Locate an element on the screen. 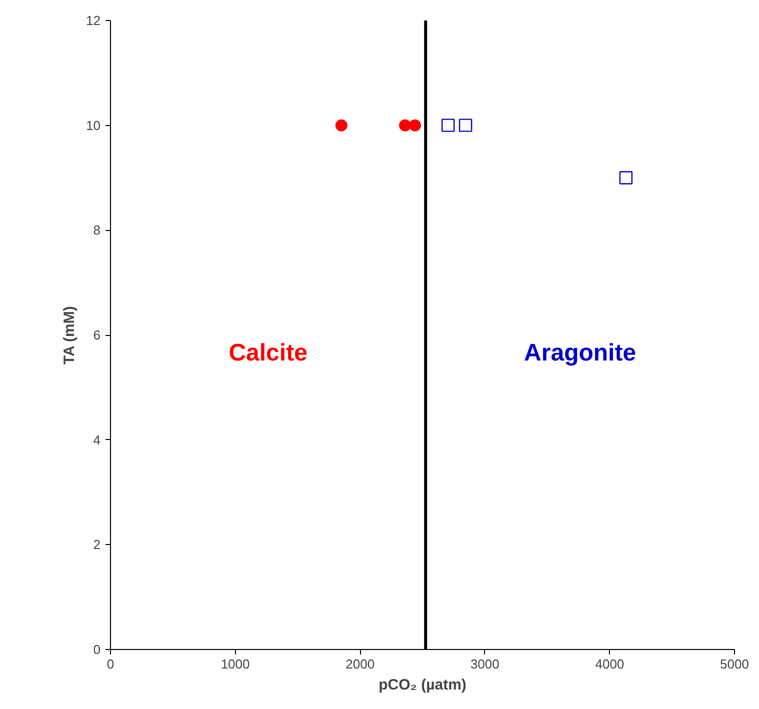 Image resolution: width=759 pixels, height=709 pixels. y-axis-title: TA (mM) is located at coordinates (69, 335).